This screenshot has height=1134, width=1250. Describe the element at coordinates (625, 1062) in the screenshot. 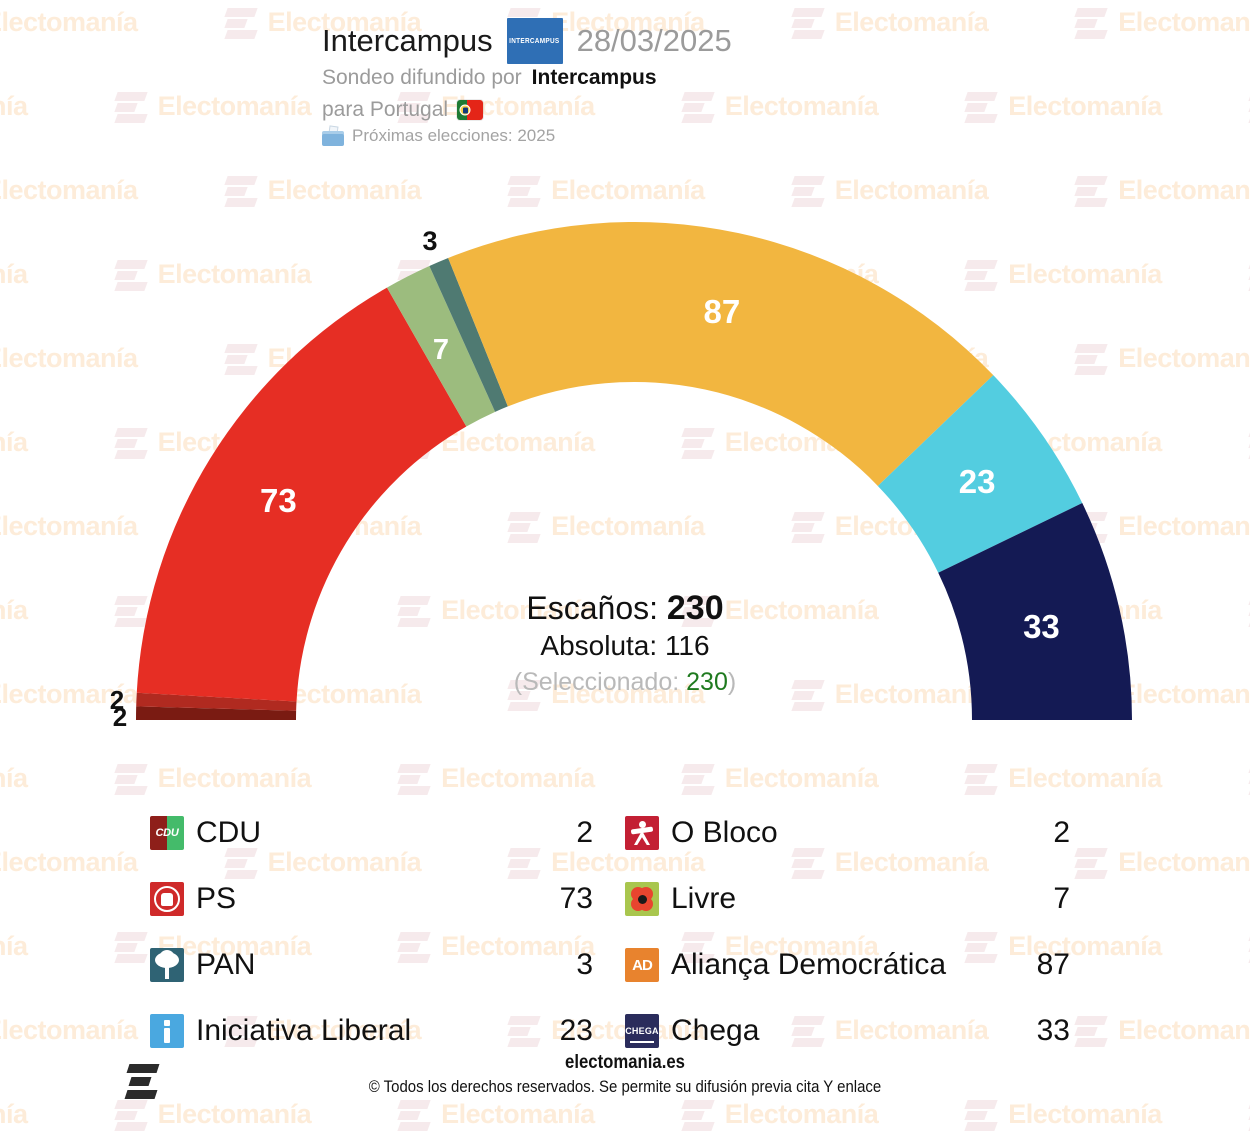

I see `footer-site: electomania.es` at that location.